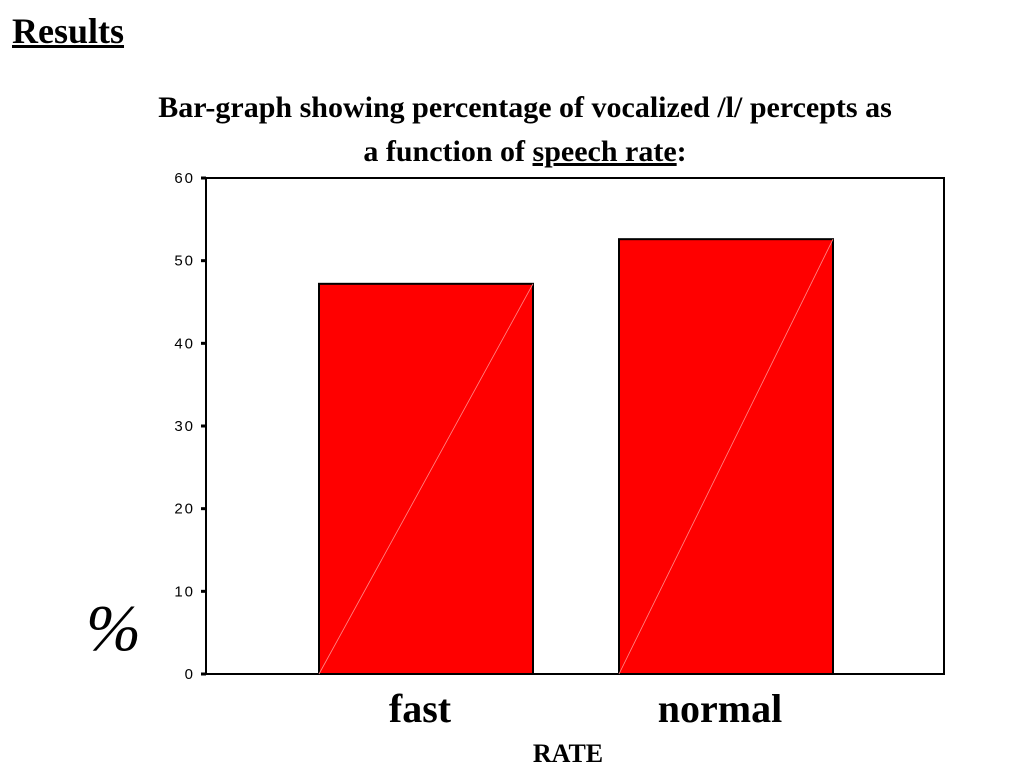 The width and height of the screenshot is (1024, 768). I want to click on y-tick-label: 50, so click(184, 261).